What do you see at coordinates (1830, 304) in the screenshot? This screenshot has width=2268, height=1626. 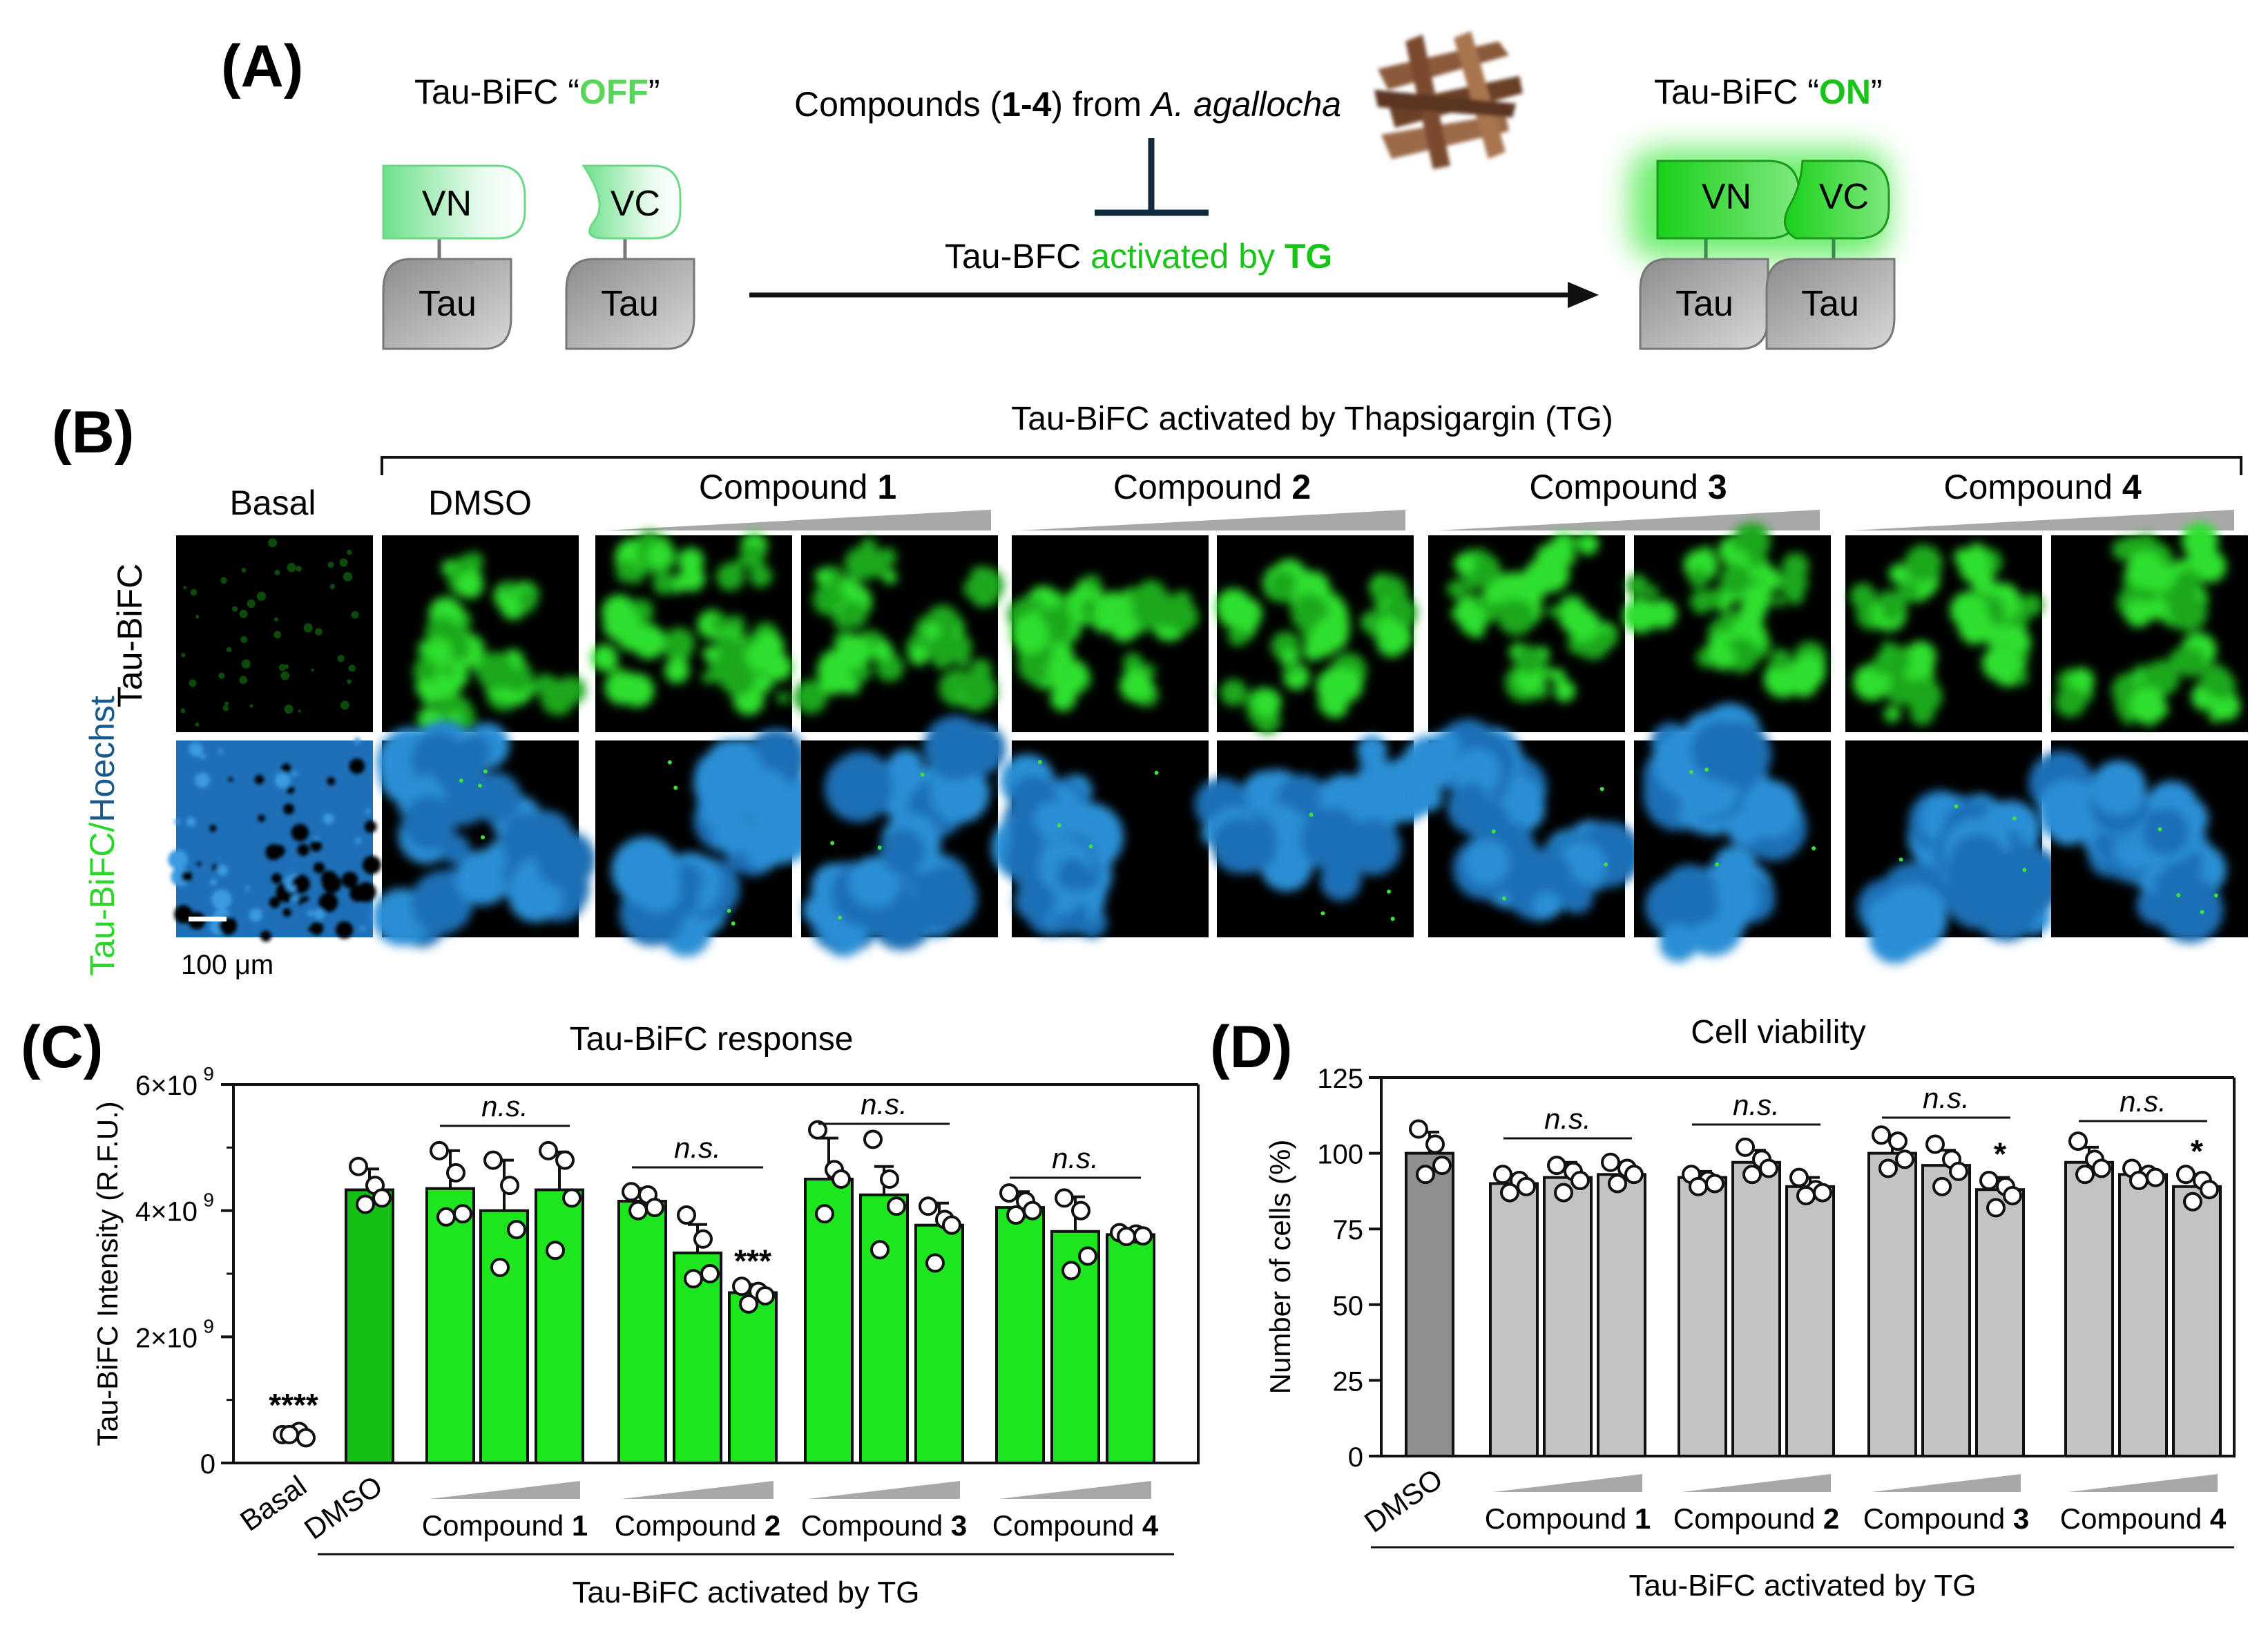 I see `tau-label: Tau` at bounding box center [1830, 304].